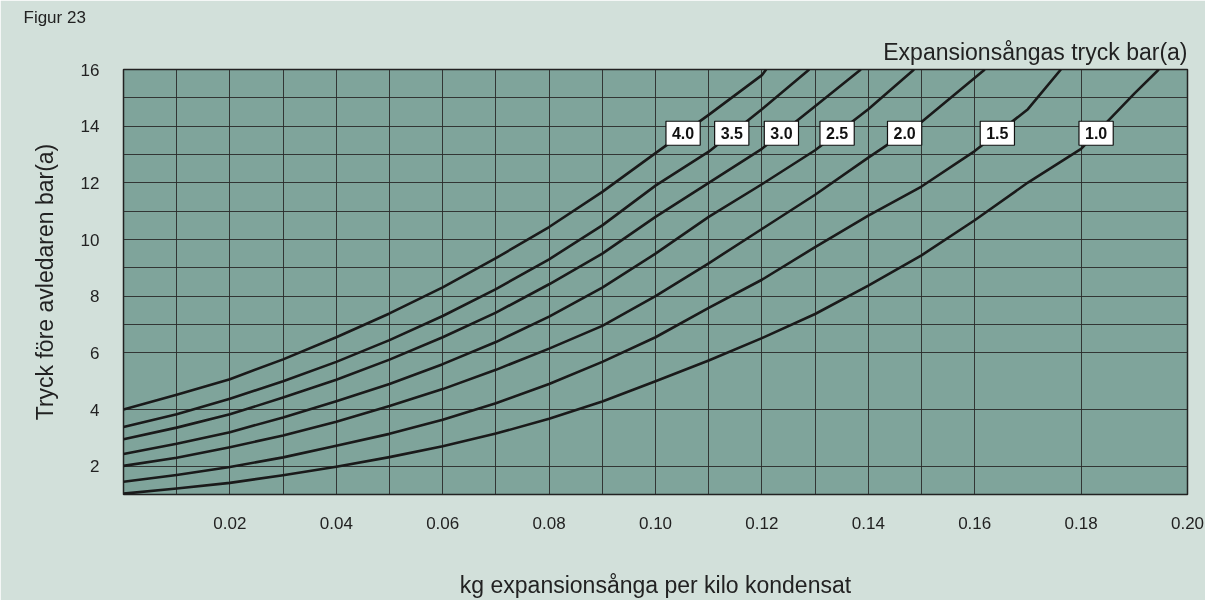 The image size is (1210, 603). I want to click on series-label: 2.0, so click(904, 134).